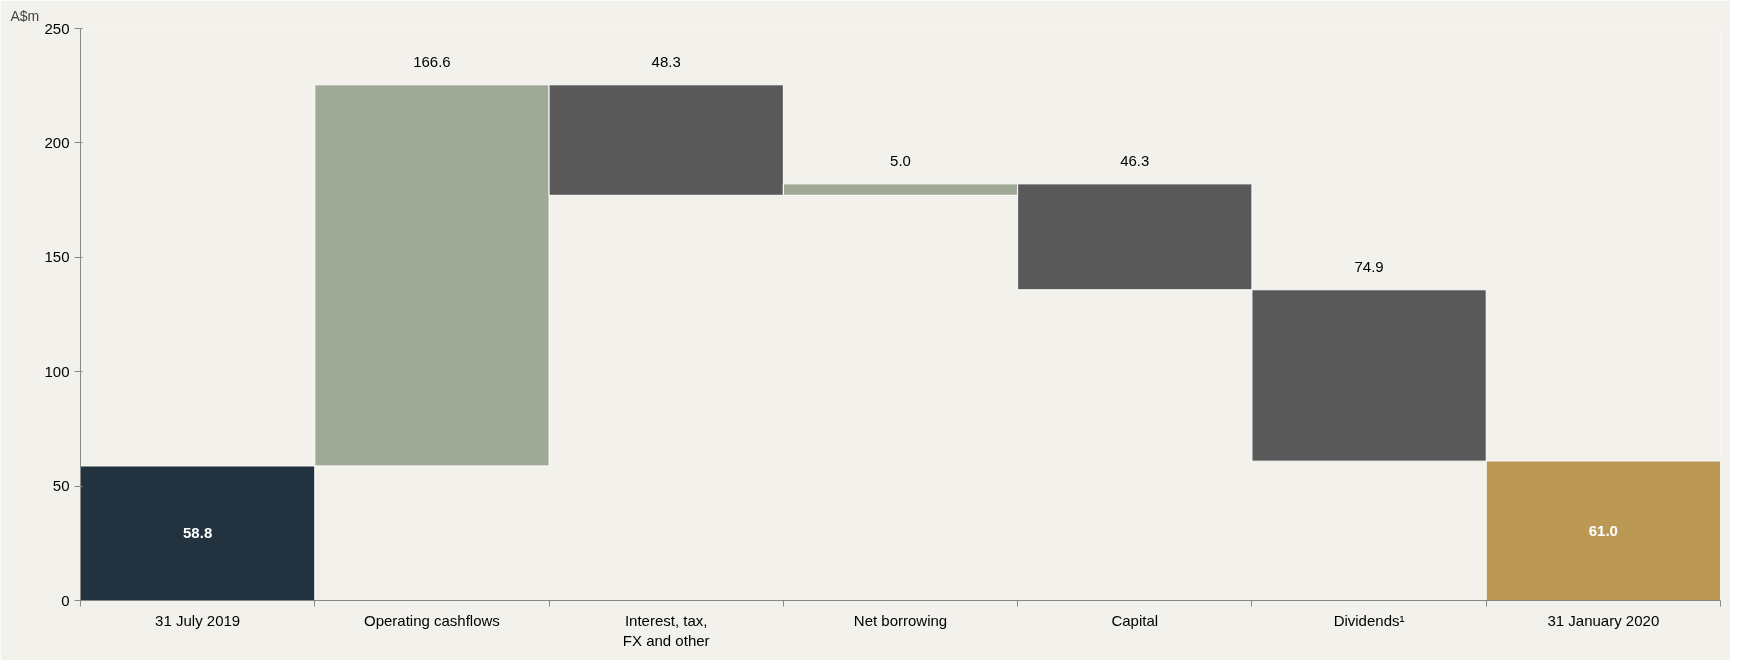 The width and height of the screenshot is (1742, 668). What do you see at coordinates (57, 371) in the screenshot?
I see `y-tick-label: 100` at bounding box center [57, 371].